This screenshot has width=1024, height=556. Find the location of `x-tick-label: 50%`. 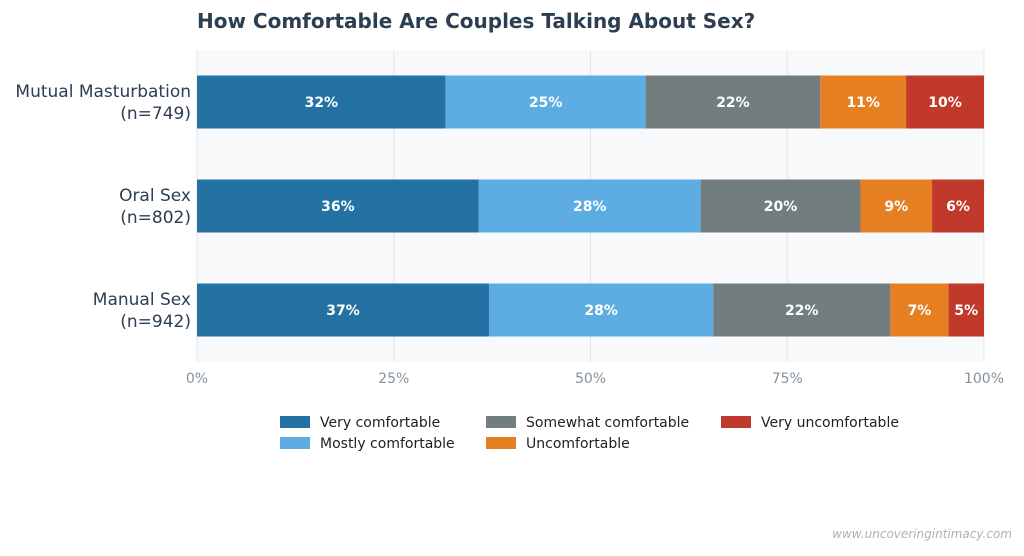

x-tick-label: 50% is located at coordinates (590, 379).